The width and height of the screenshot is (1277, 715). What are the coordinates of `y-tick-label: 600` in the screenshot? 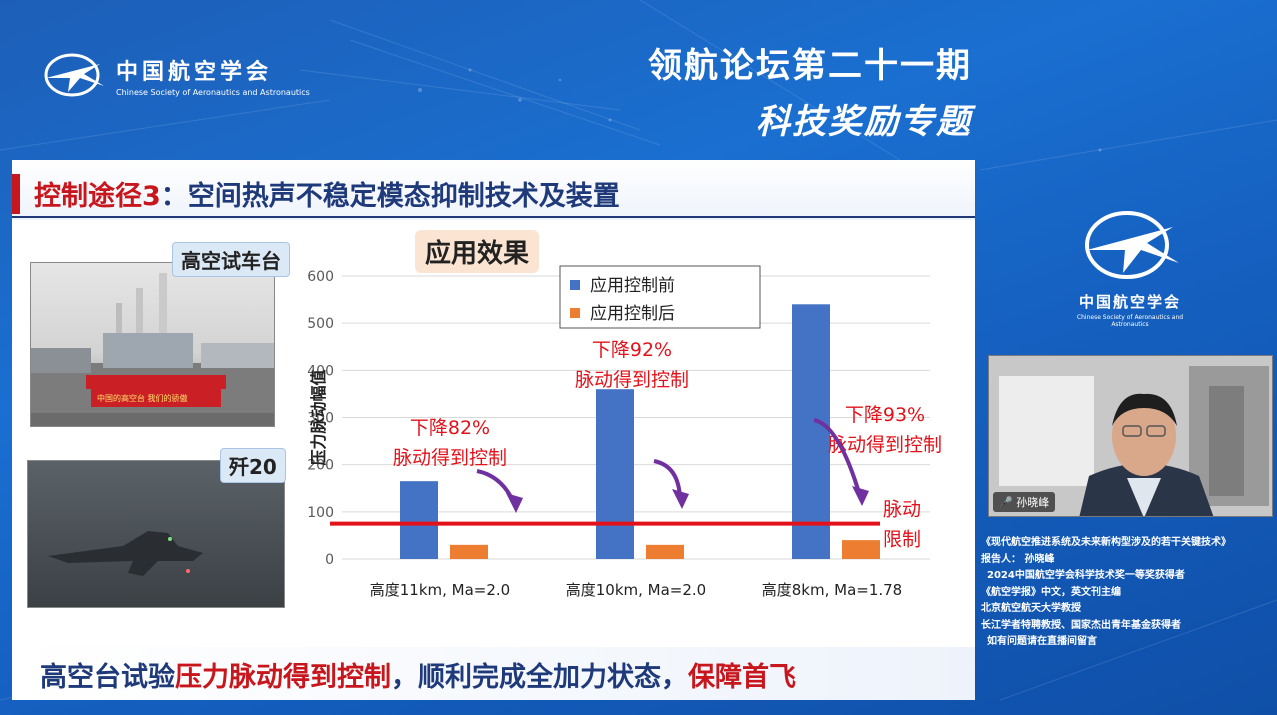 It's located at (320, 277).